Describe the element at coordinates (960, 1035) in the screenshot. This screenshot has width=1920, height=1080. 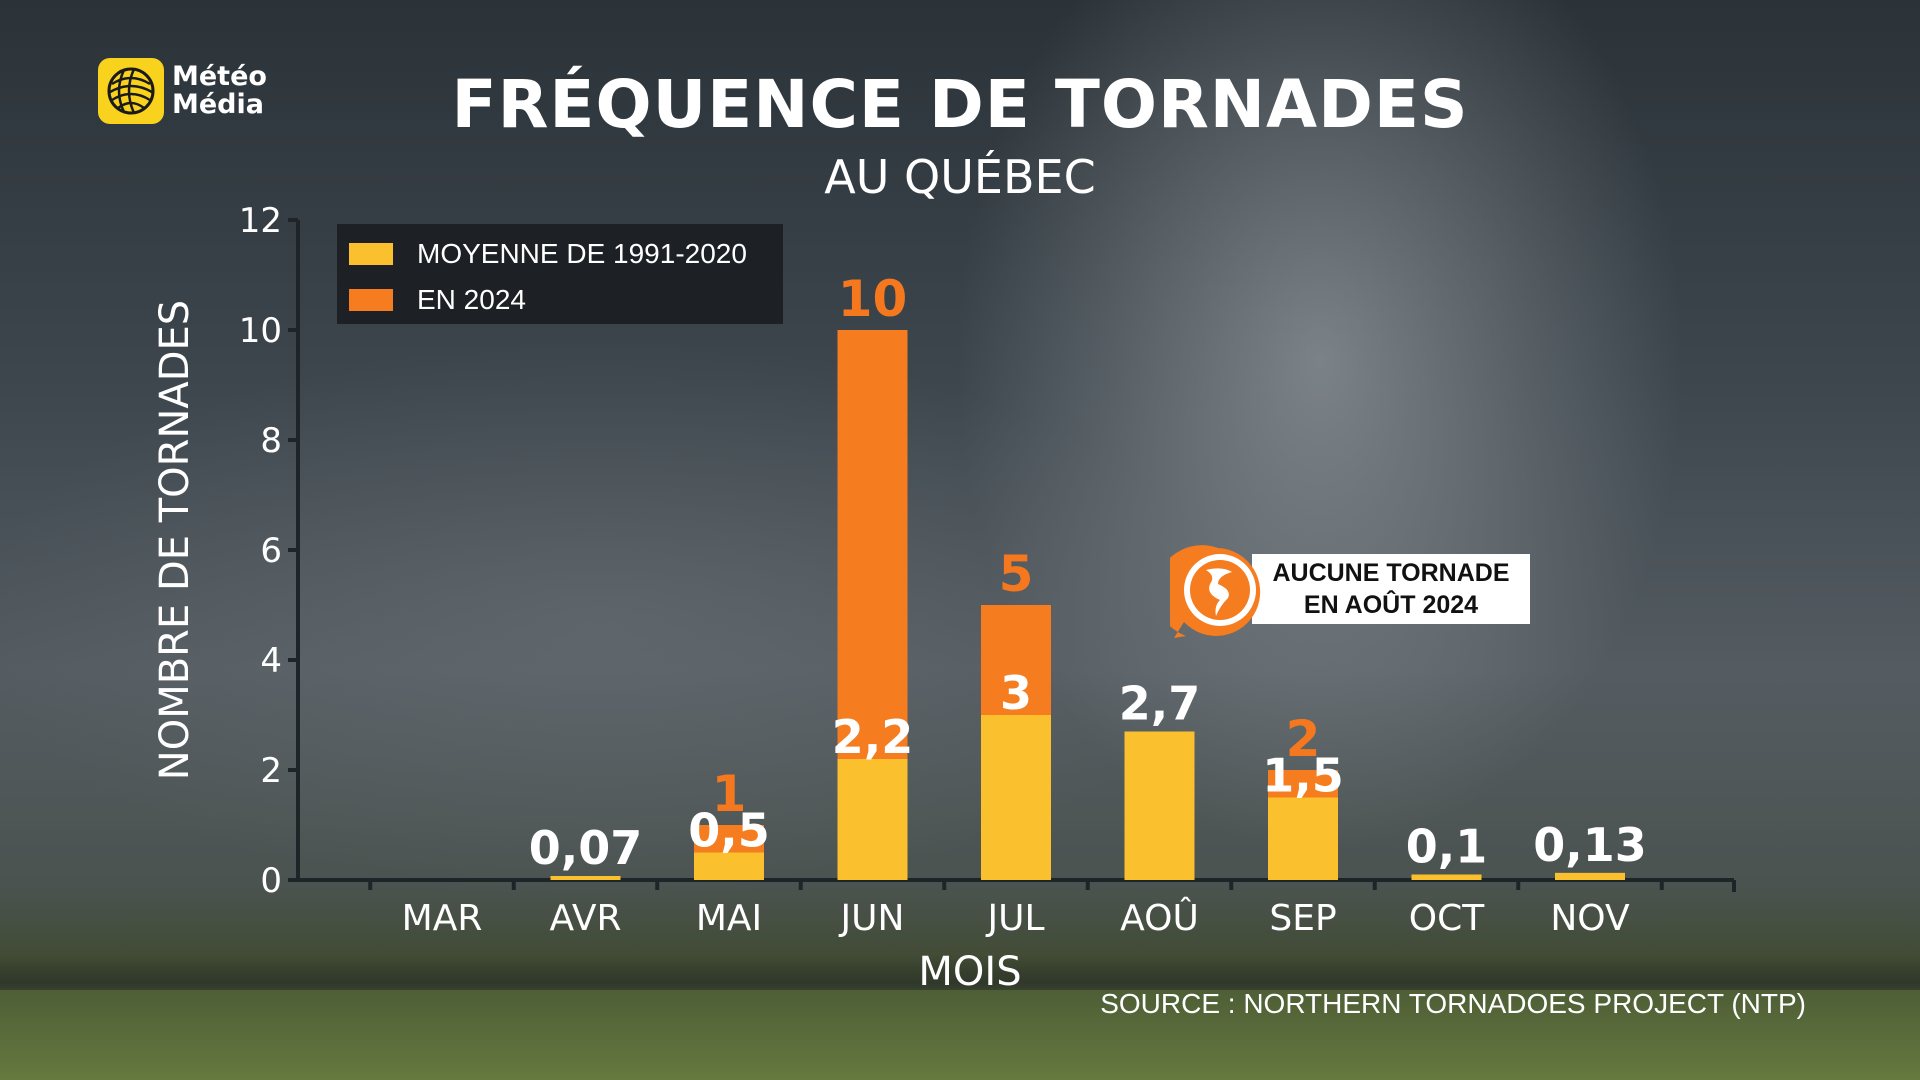
I see `background-field` at that location.